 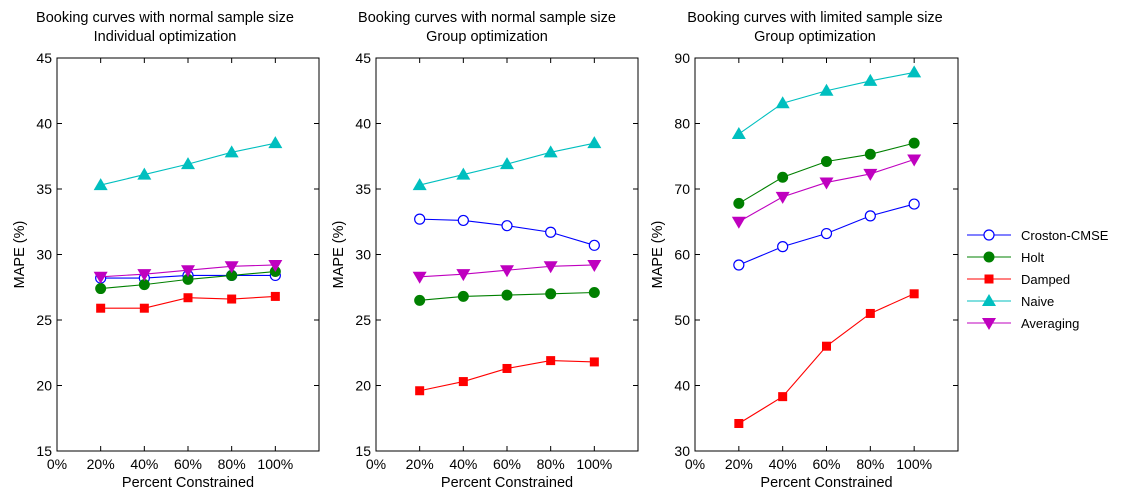 I want to click on y-tick-label: 90, so click(x=682, y=58).